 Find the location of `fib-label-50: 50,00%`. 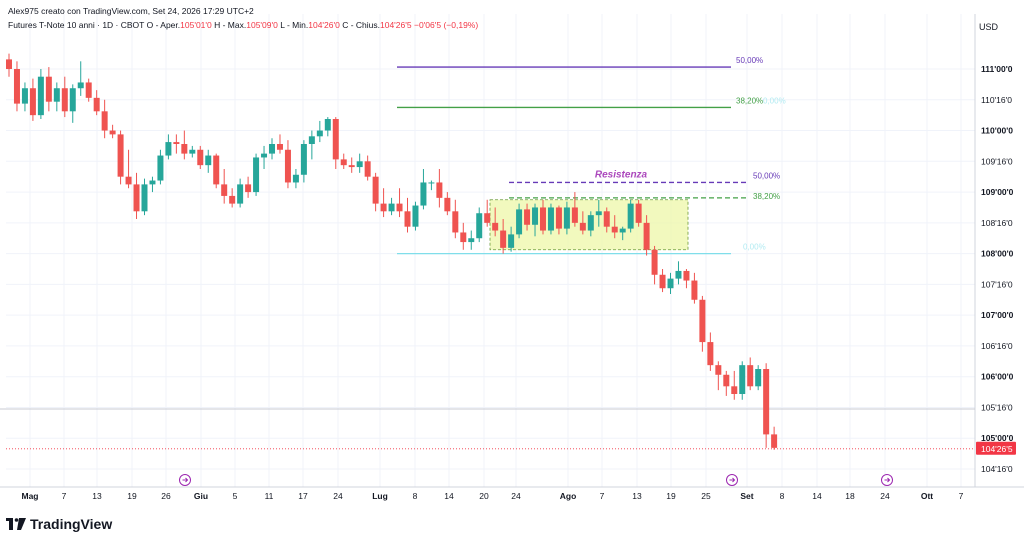

fib-label-50: 50,00% is located at coordinates (749, 60).